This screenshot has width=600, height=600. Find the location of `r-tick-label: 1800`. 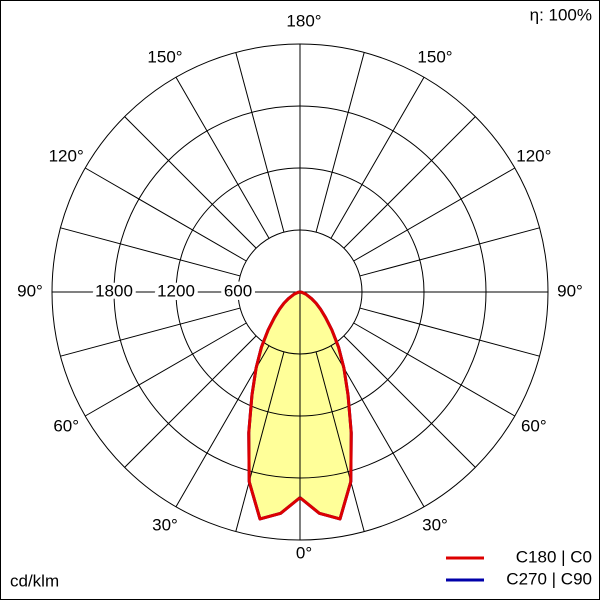

r-tick-label: 1800 is located at coordinates (114, 290).